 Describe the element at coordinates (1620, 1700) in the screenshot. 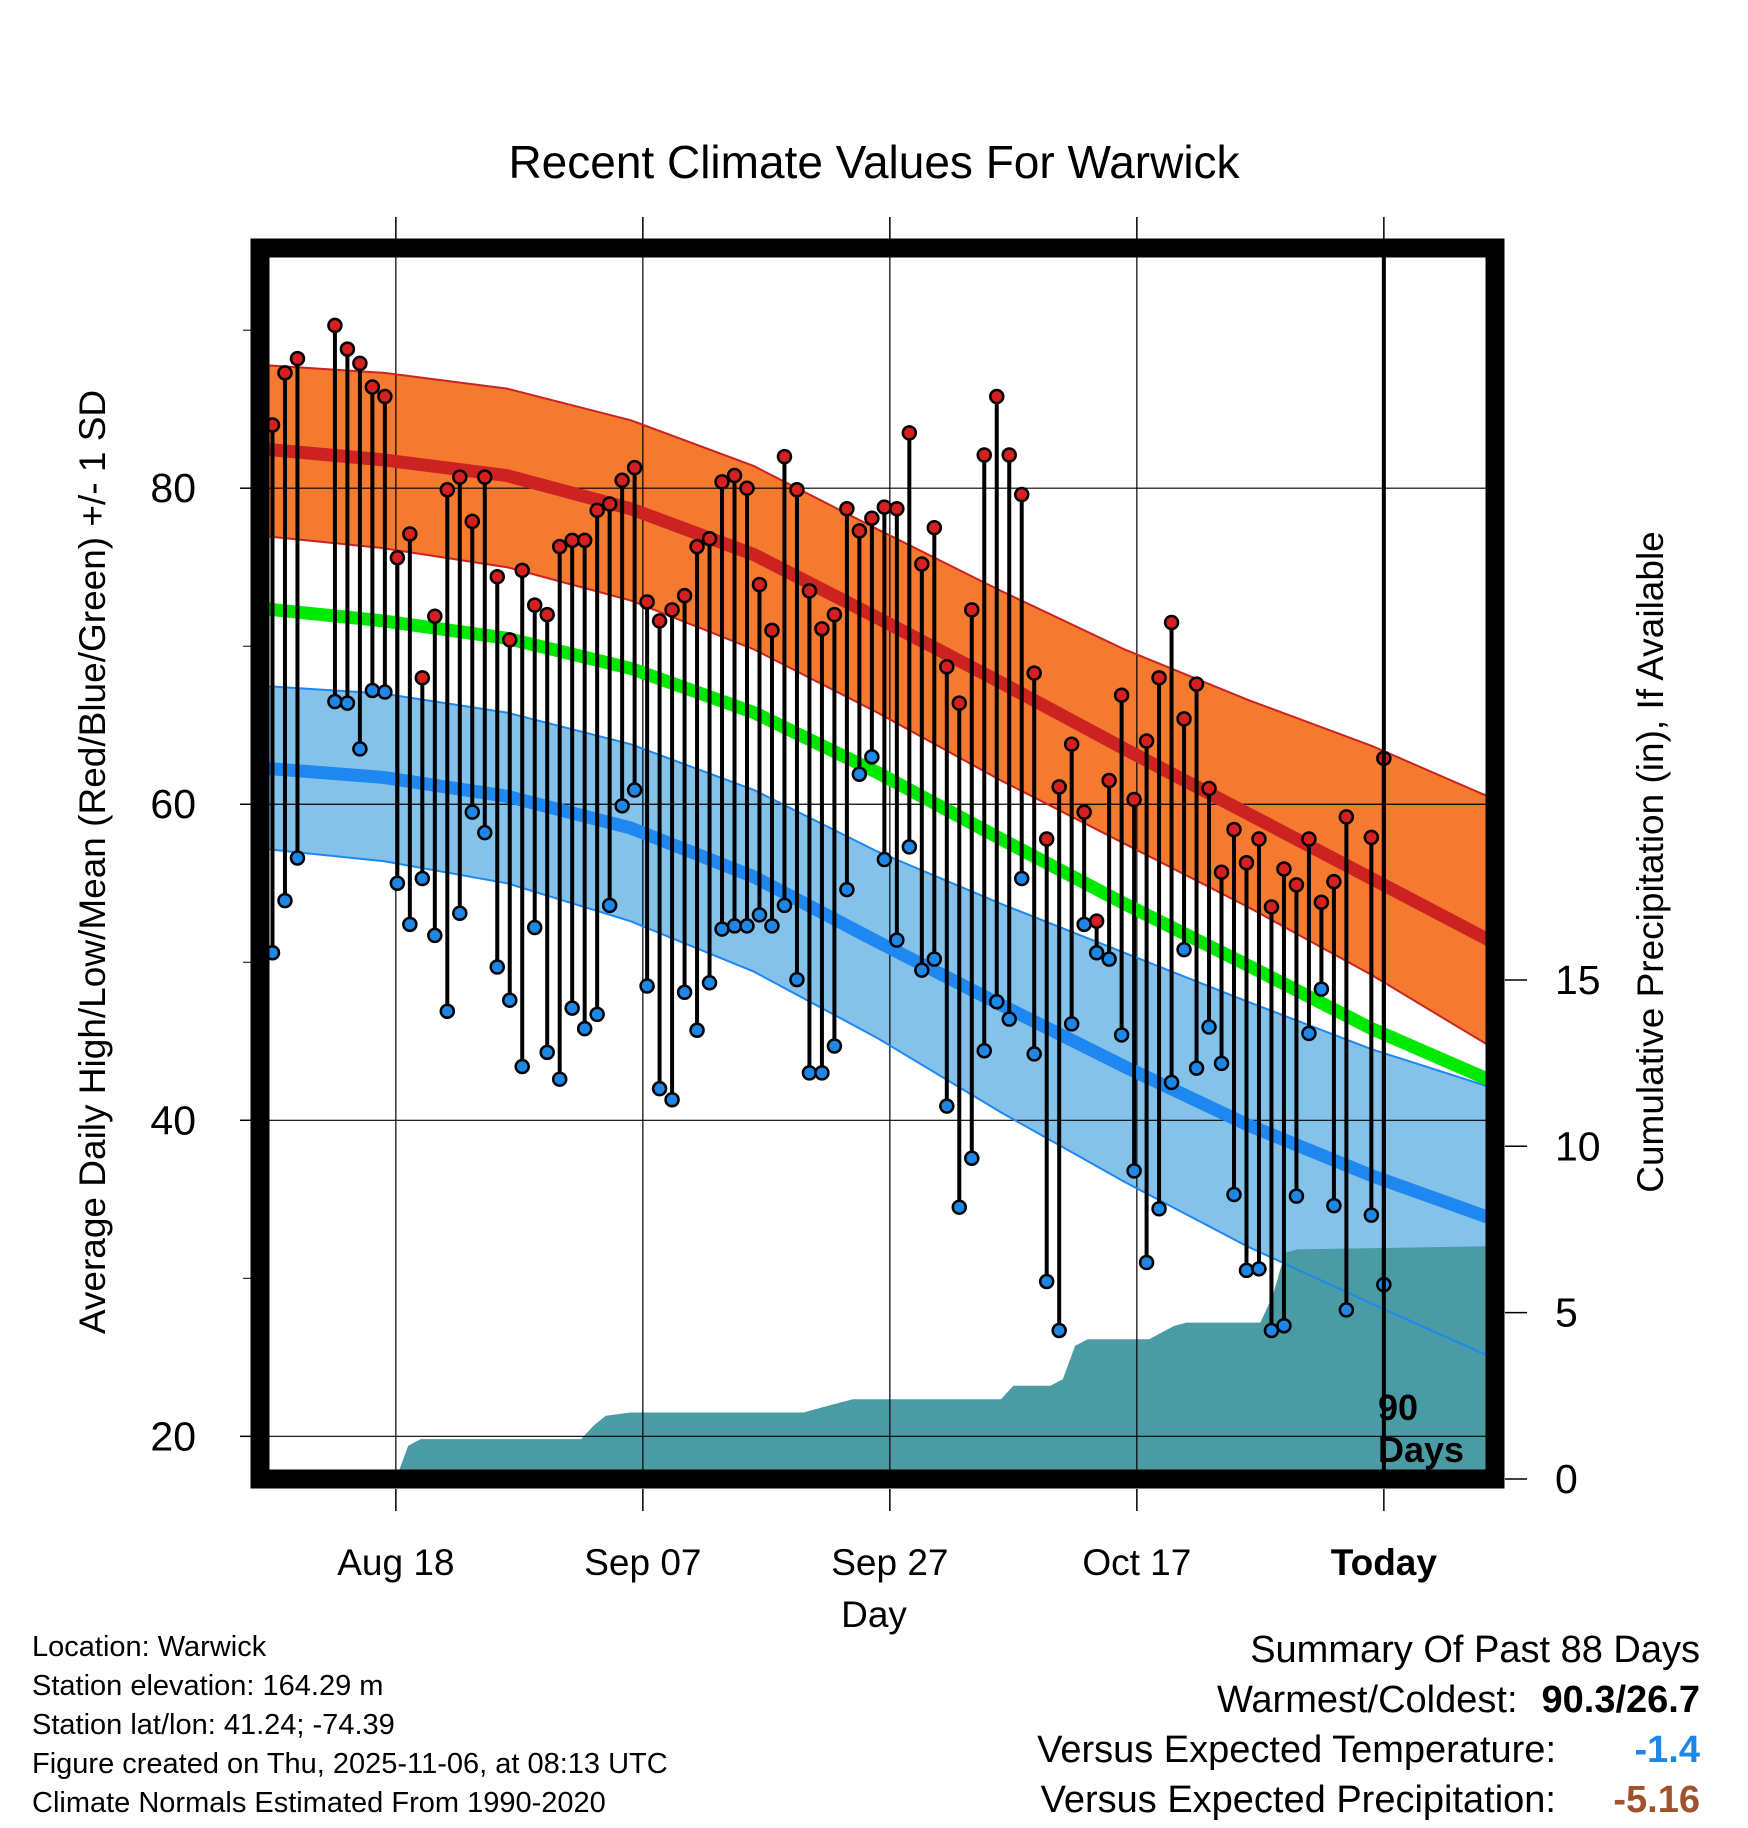

I see `warm-cold-value: 90.3/26.7` at that location.